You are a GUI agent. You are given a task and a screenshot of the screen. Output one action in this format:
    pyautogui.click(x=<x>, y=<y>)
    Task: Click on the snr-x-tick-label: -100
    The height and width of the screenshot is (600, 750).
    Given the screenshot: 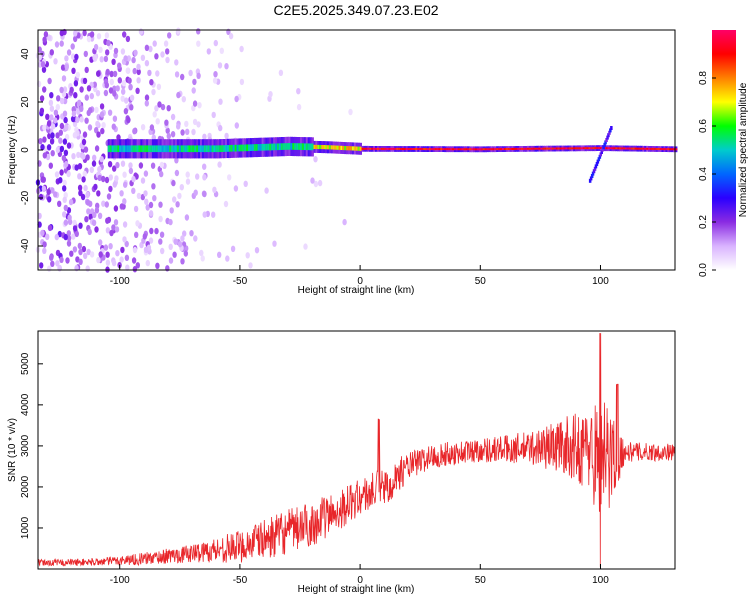 What is the action you would take?
    pyautogui.click(x=120, y=580)
    